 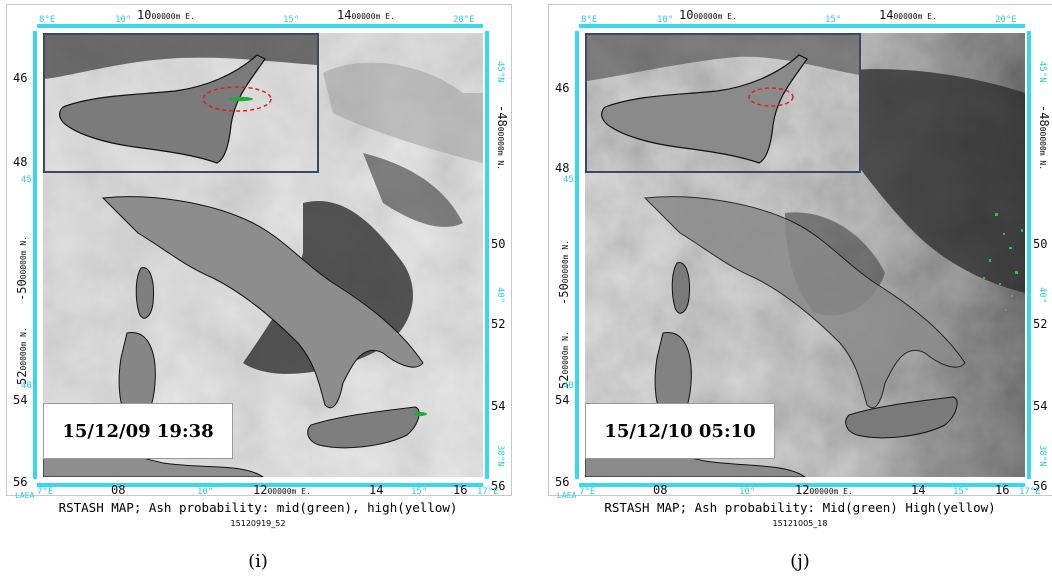 What do you see at coordinates (800, 523) in the screenshot?
I see `map-id: 15121005_18` at bounding box center [800, 523].